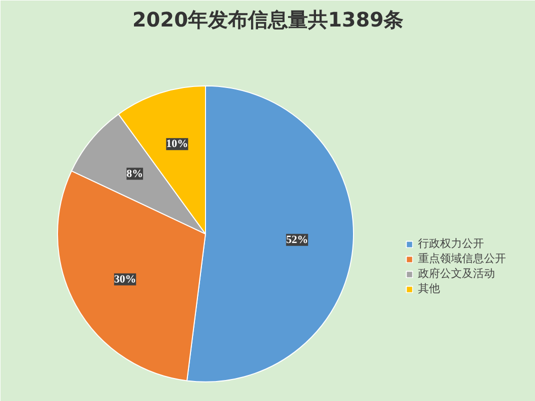 This screenshot has width=535, height=401. What do you see at coordinates (429, 288) in the screenshot?
I see `legend-label: 其他` at bounding box center [429, 288].